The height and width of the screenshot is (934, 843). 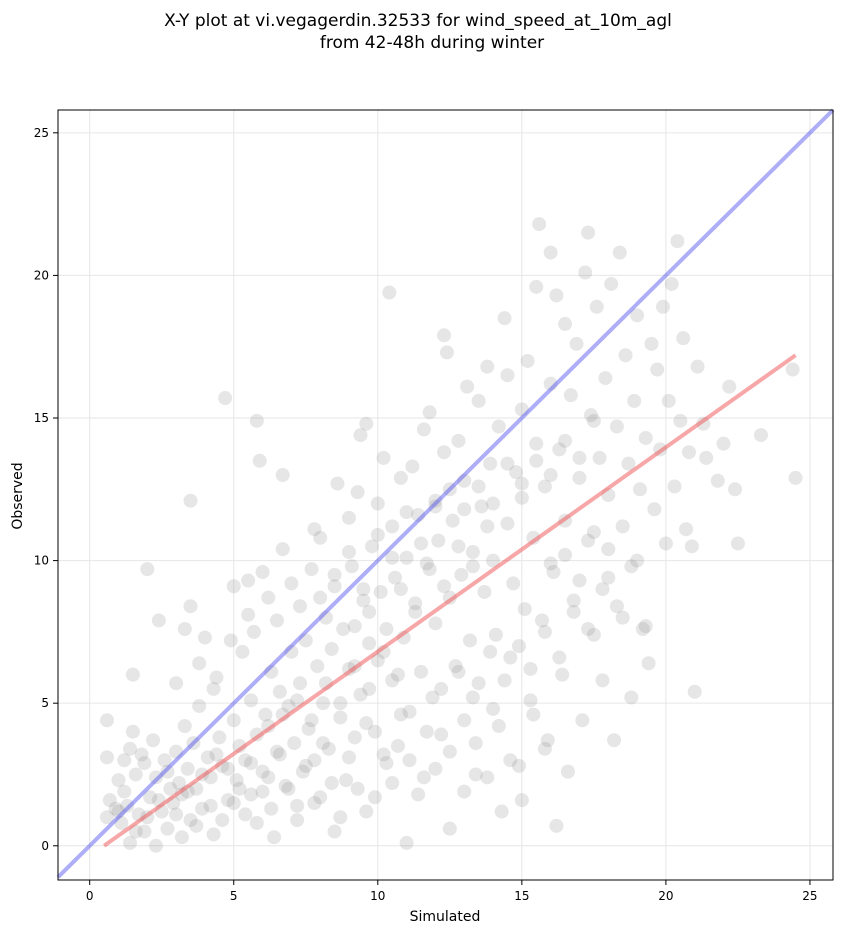 I want to click on y-tick-label-5: 5, so click(x=45, y=703).